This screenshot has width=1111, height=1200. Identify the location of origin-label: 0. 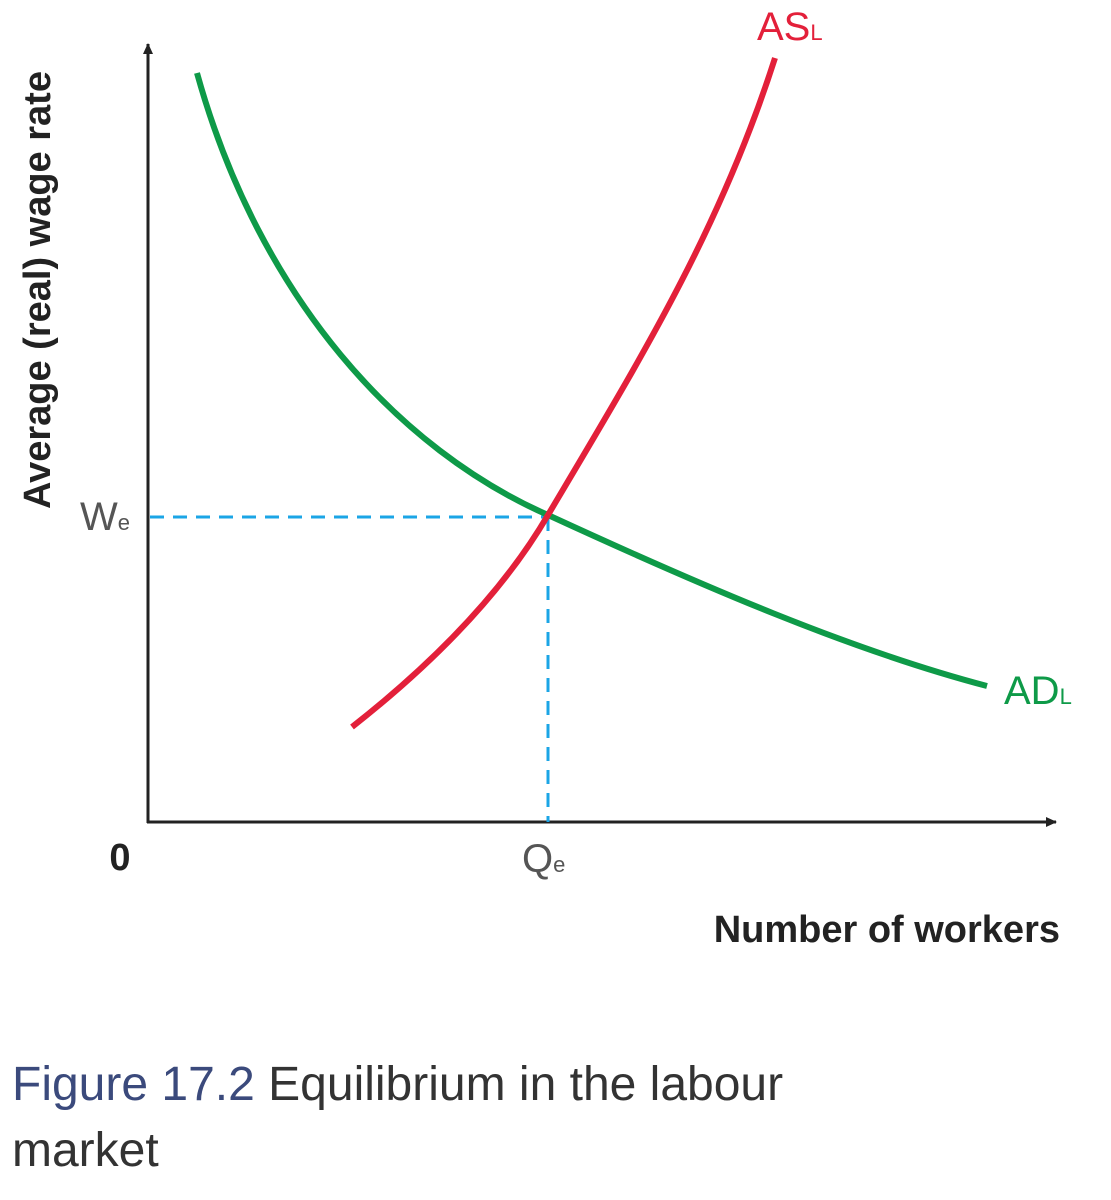
(119, 858).